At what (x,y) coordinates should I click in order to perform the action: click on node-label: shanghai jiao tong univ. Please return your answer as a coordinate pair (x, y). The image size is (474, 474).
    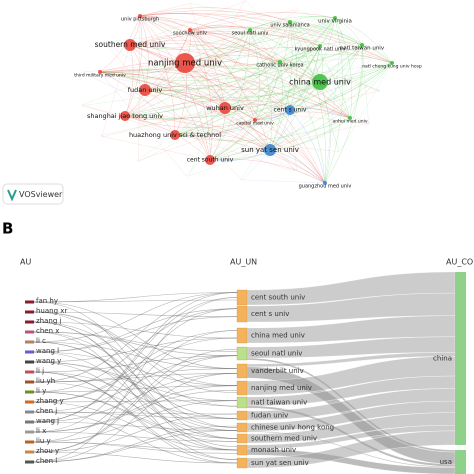
    Looking at the image, I should click on (125, 116).